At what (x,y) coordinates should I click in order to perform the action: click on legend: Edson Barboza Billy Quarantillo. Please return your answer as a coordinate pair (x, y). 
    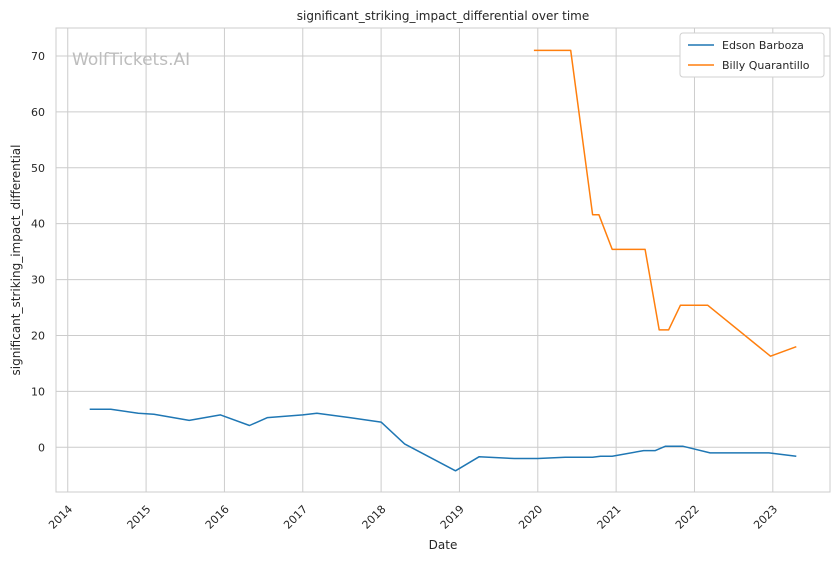
    Looking at the image, I should click on (752, 55).